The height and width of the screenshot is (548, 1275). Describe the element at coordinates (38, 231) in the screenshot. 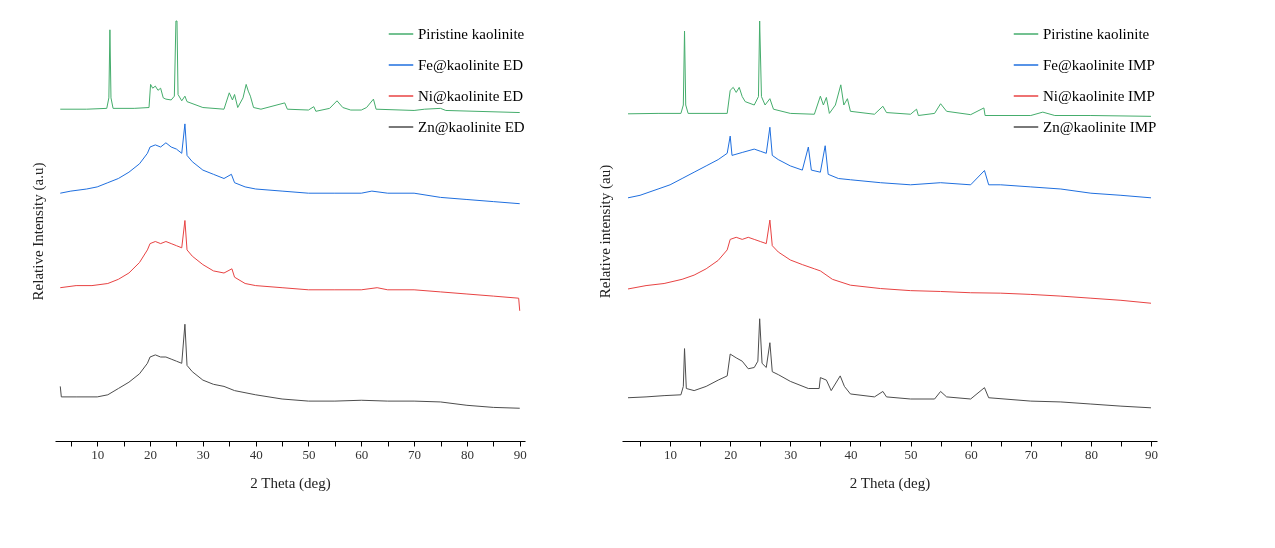

I see `y-axis-title: Relative Intensity (a.u)` at that location.